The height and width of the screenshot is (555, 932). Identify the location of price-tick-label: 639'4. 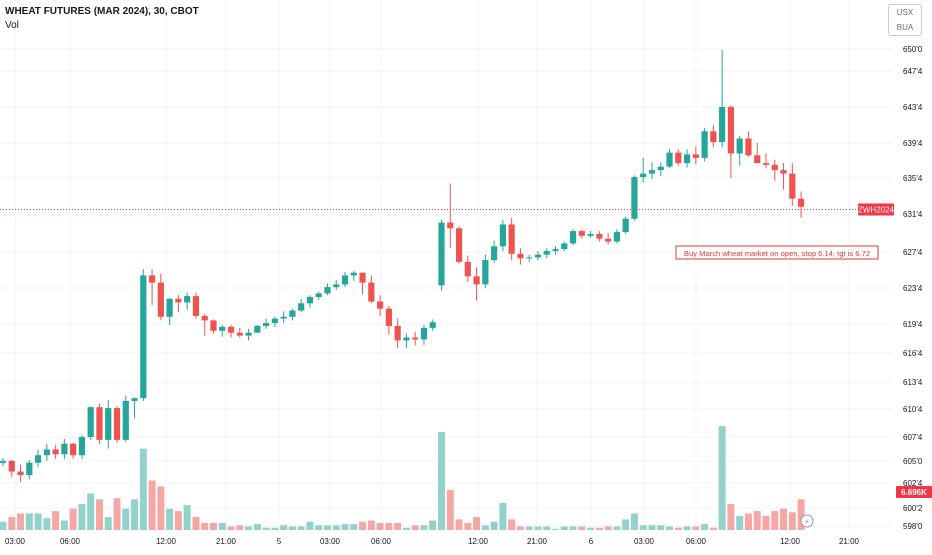
(913, 143).